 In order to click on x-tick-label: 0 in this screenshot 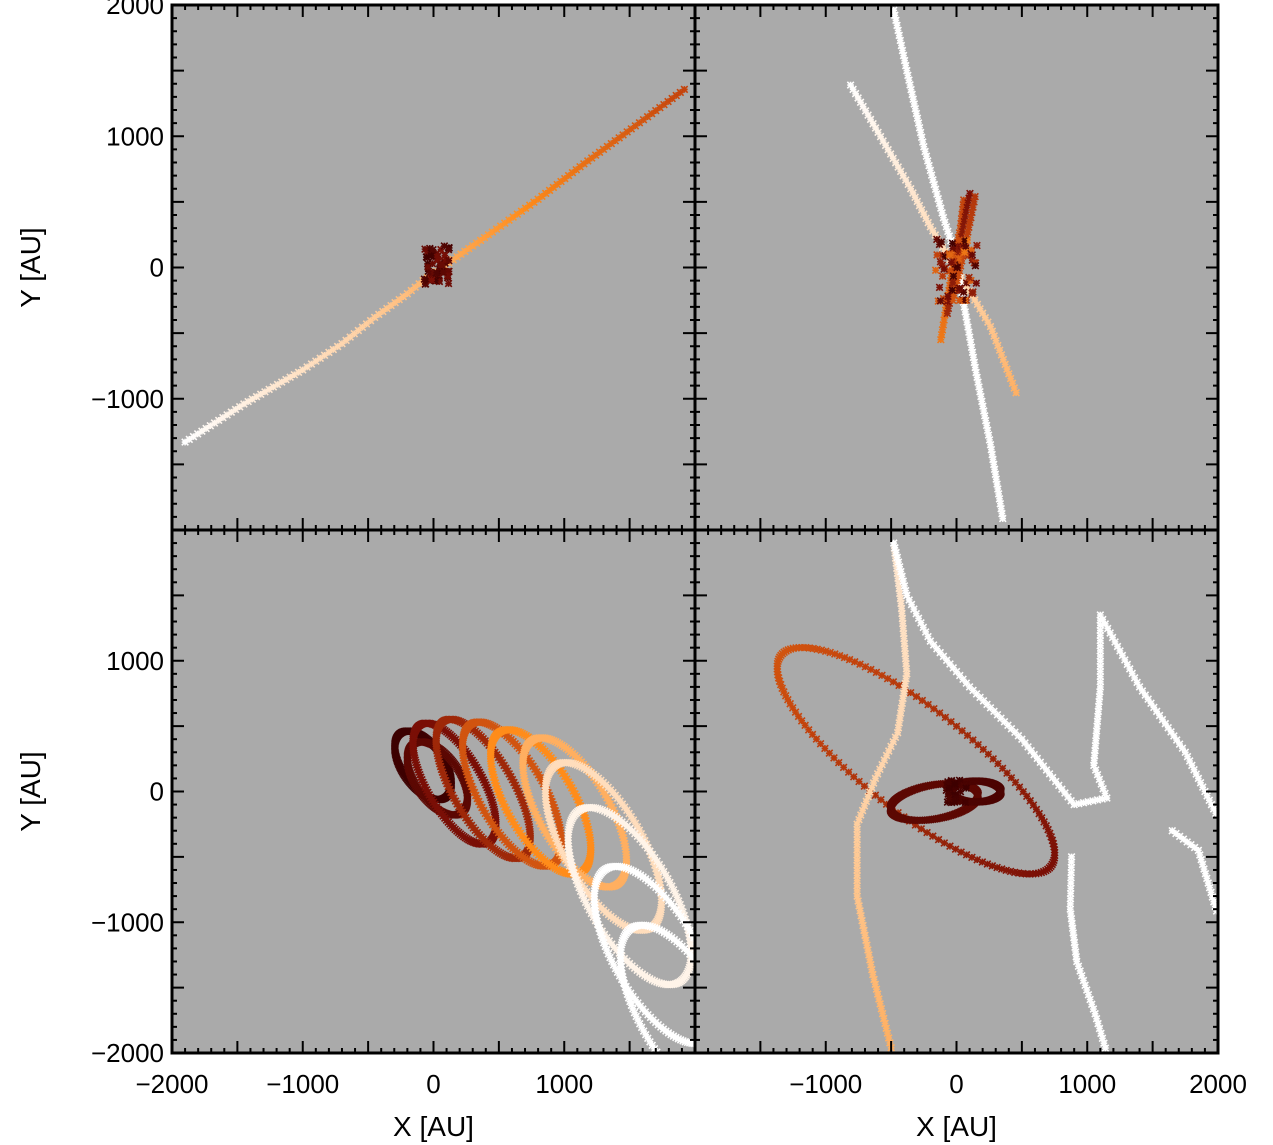, I will do `click(956, 1084)`.